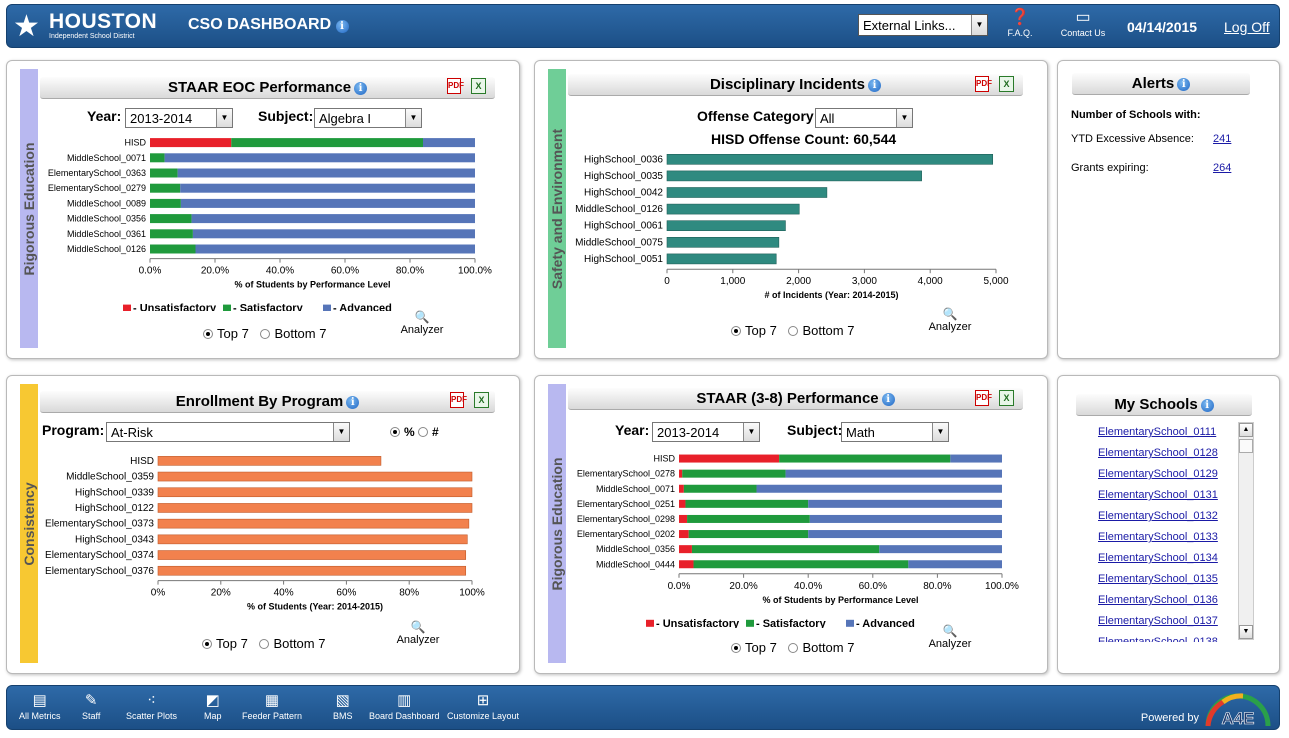  What do you see at coordinates (368, 118) in the screenshot?
I see `subject-select: Algebra I ▼` at bounding box center [368, 118].